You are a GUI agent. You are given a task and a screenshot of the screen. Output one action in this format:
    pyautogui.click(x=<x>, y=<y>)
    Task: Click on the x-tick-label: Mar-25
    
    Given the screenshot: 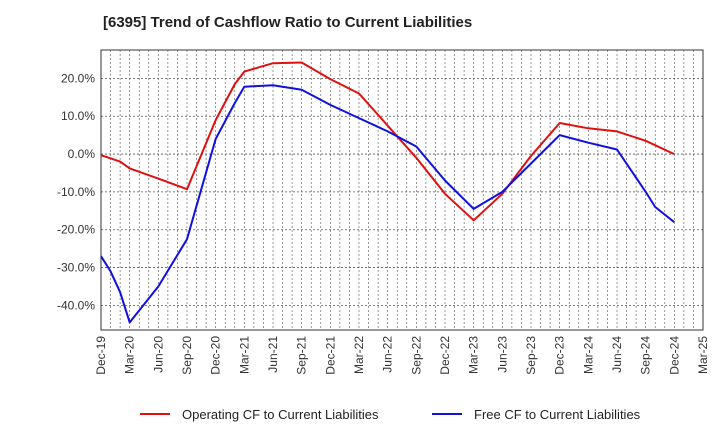 What is the action you would take?
    pyautogui.click(x=703, y=355)
    